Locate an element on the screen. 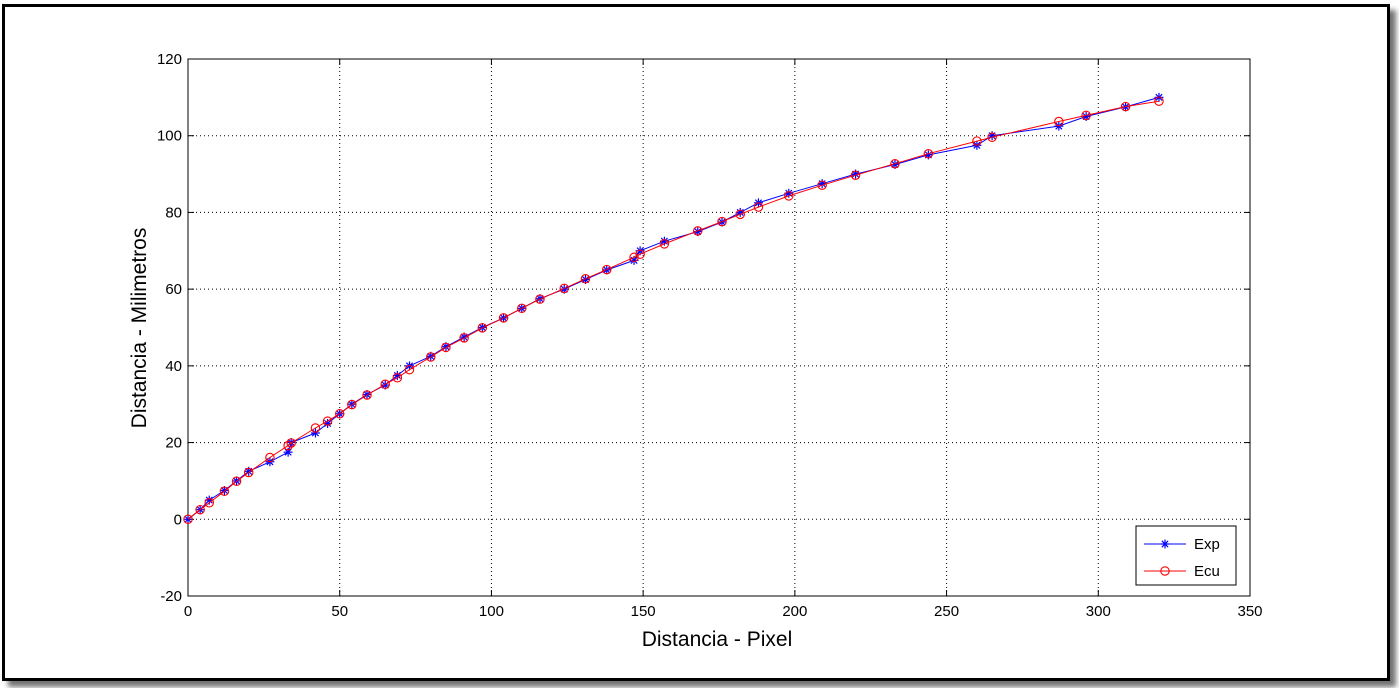 This screenshot has height=688, width=1399. legend-exp-marker is located at coordinates (1165, 544).